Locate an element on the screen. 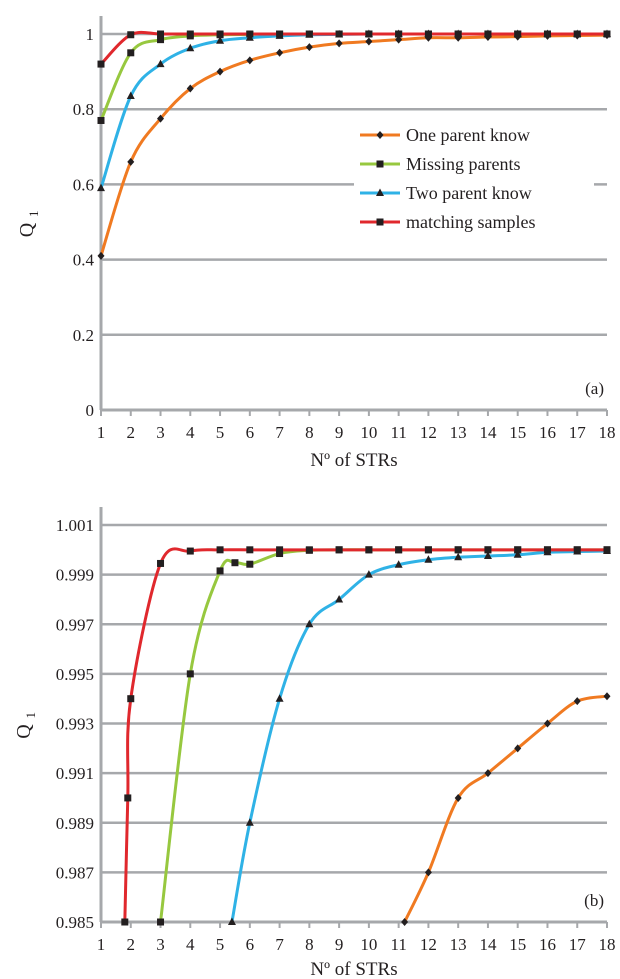 Image resolution: width=620 pixels, height=979 pixels. y-tick-label: 0.999 is located at coordinates (75, 575).